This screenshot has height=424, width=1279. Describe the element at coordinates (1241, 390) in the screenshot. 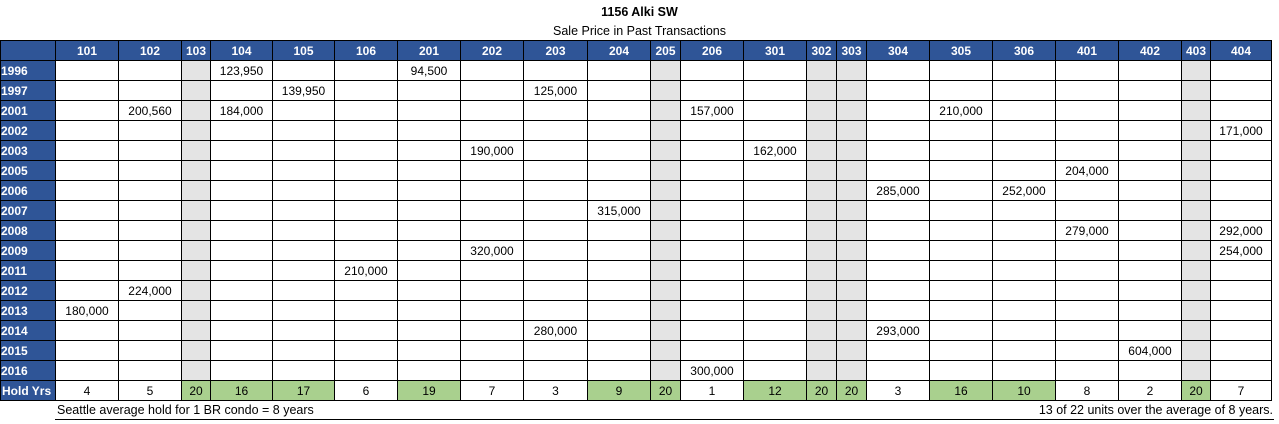

I see `hold-years-cell: 7` at that location.